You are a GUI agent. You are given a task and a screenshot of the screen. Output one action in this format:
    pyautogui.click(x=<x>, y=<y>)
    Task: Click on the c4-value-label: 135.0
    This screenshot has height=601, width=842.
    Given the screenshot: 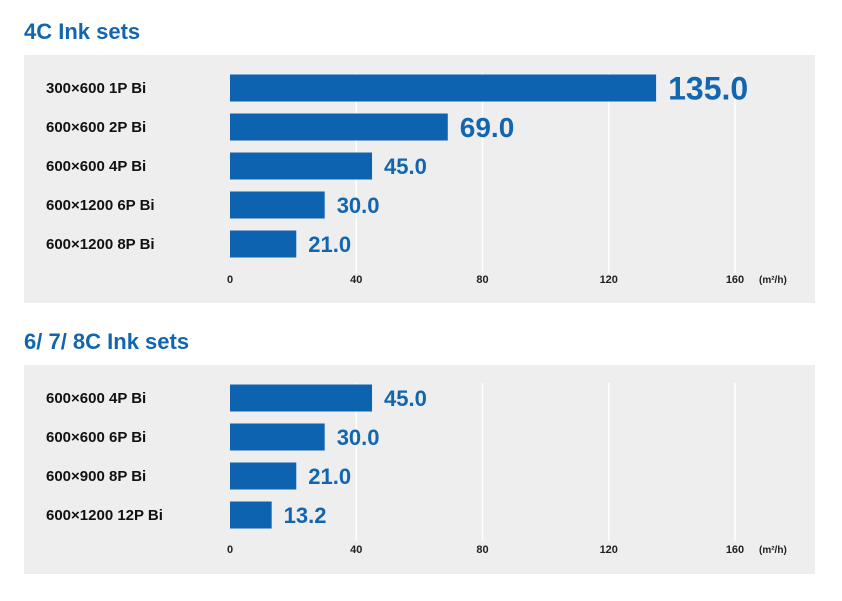 What is the action you would take?
    pyautogui.click(x=708, y=89)
    